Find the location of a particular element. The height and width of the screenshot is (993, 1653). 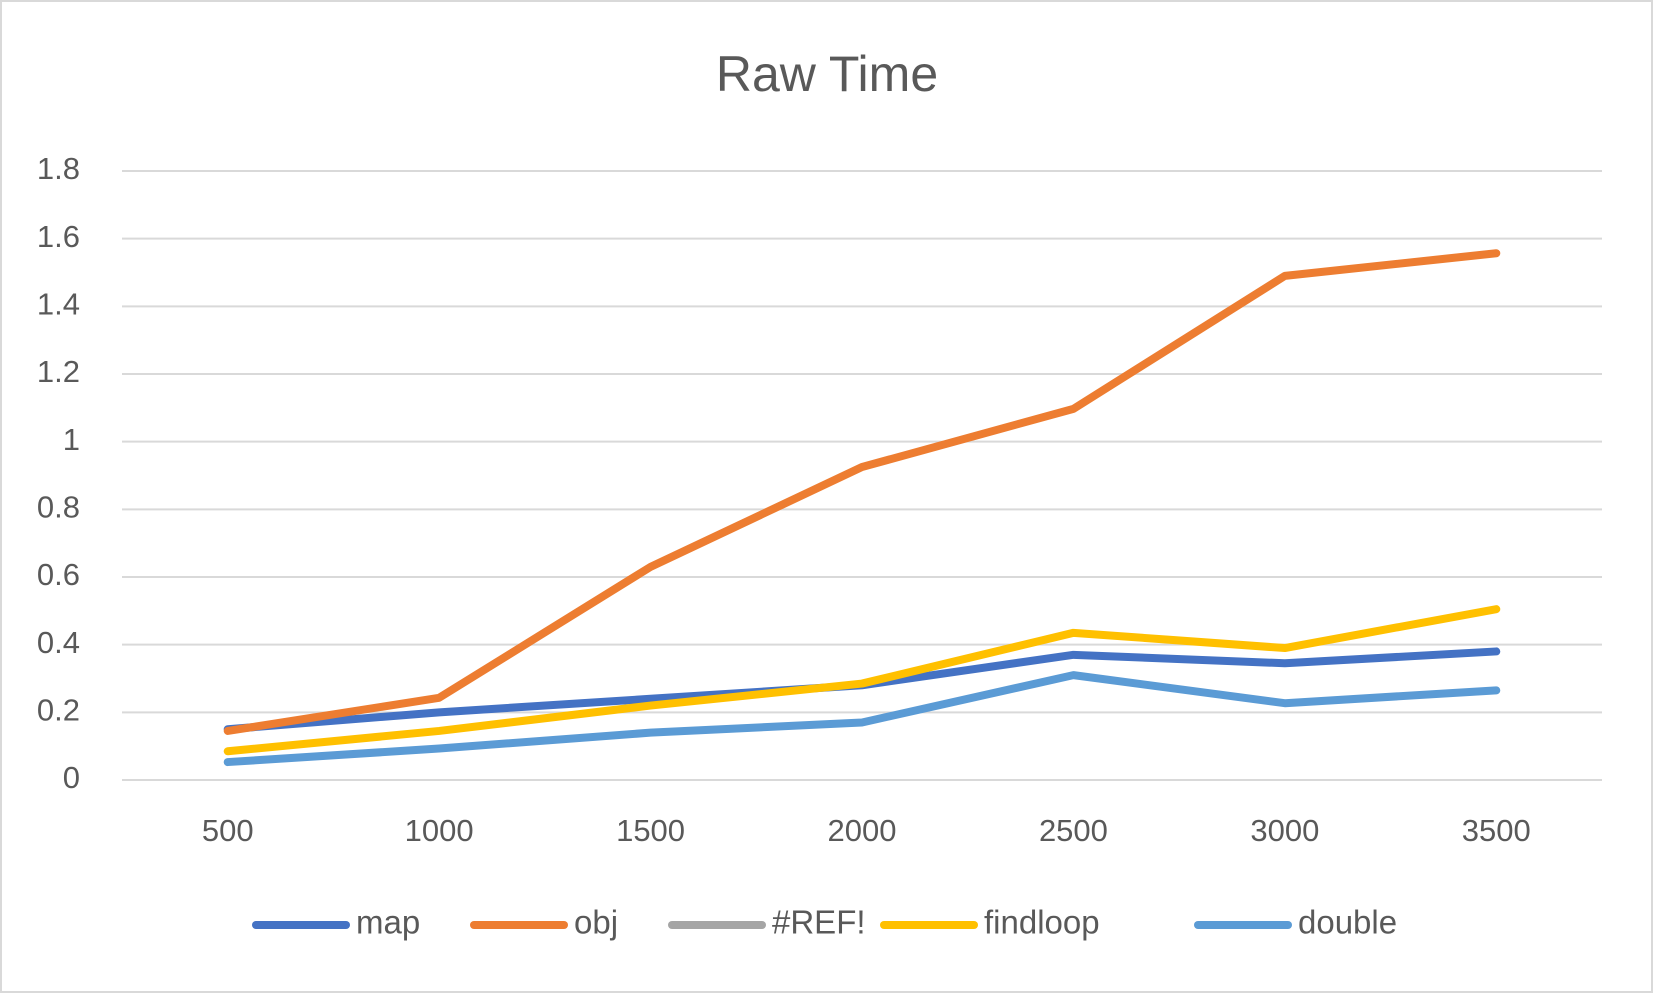

y-tick-label: 0.8 is located at coordinates (58, 507).